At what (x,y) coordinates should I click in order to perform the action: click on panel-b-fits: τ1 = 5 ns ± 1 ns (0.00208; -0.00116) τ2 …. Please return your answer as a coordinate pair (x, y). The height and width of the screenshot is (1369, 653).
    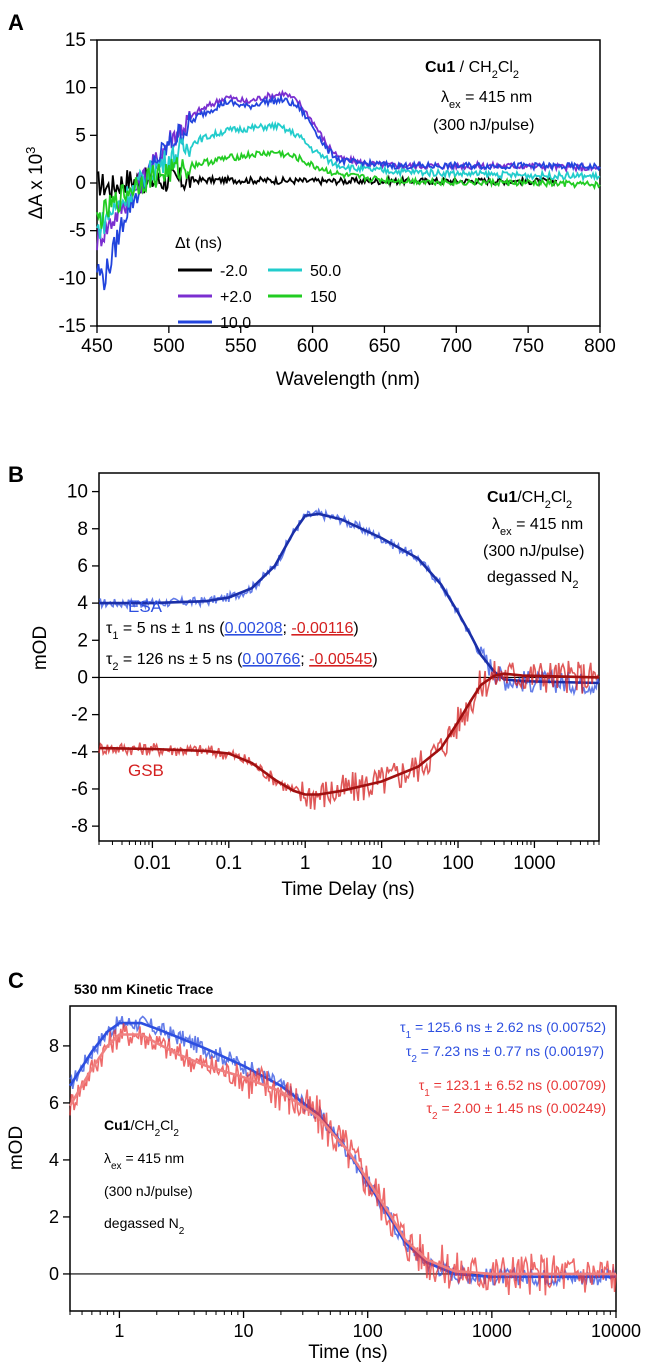
    Looking at the image, I should click on (242, 646).